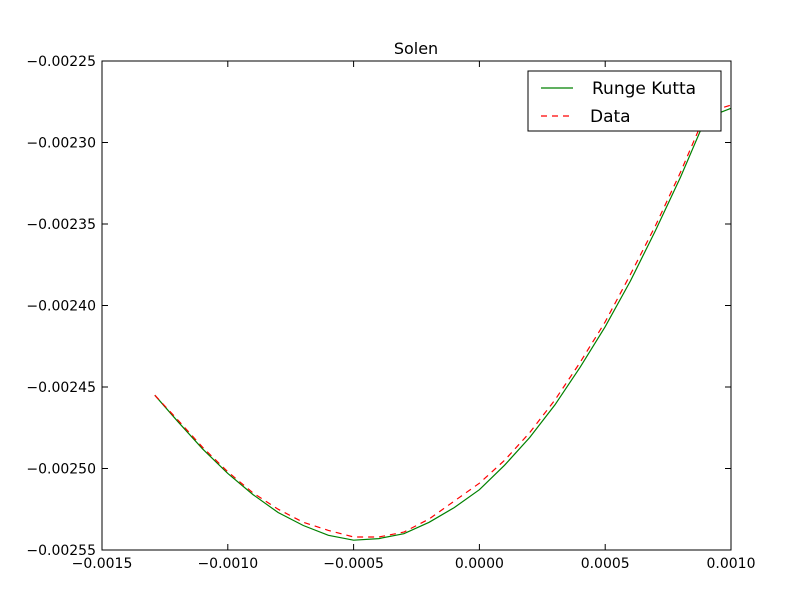 The height and width of the screenshot is (612, 812). I want to click on legend-box, so click(624, 101).